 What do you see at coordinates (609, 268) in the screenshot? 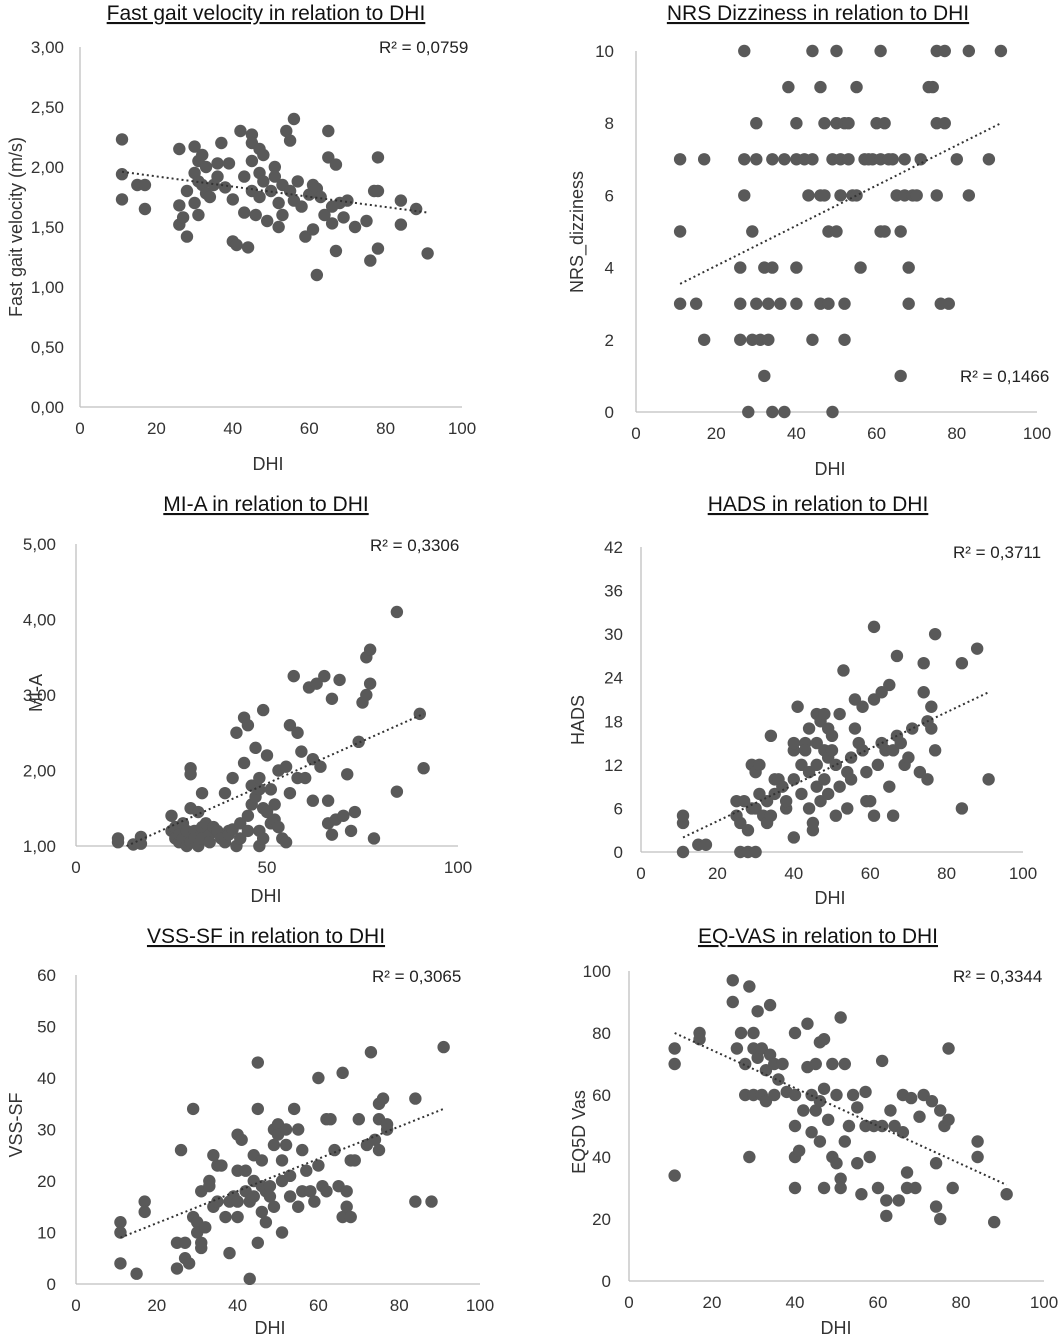
I see `nrs-y-tick-label: 4` at bounding box center [609, 268].